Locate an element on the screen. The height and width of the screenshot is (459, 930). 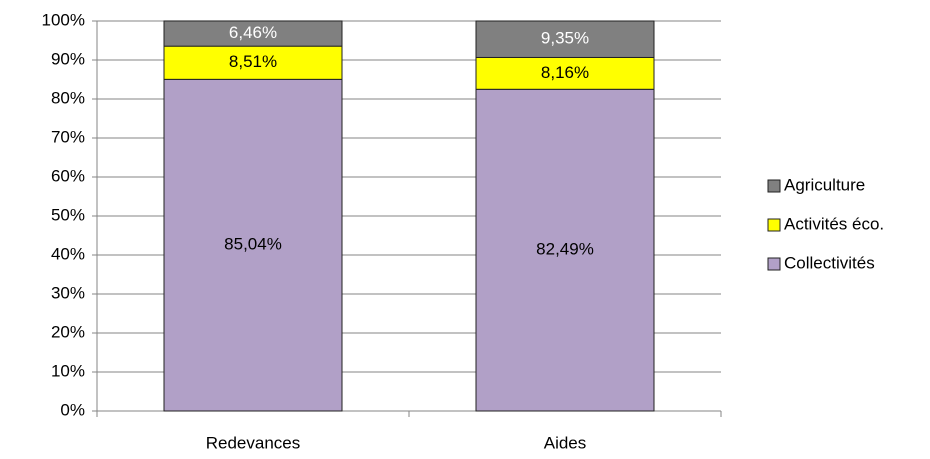
y-tick-label: 90% is located at coordinates (68, 58).